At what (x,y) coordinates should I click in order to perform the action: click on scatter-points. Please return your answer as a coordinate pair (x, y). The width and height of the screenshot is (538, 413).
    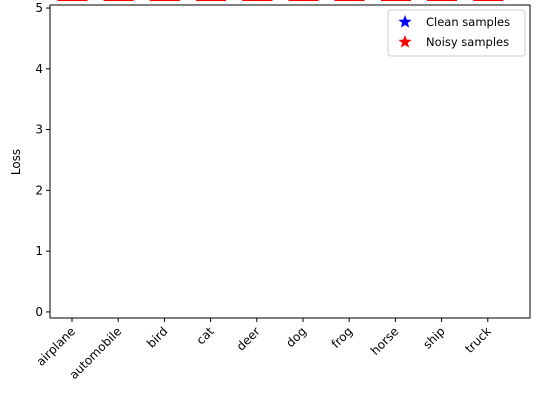
    Looking at the image, I should click on (280, 0).